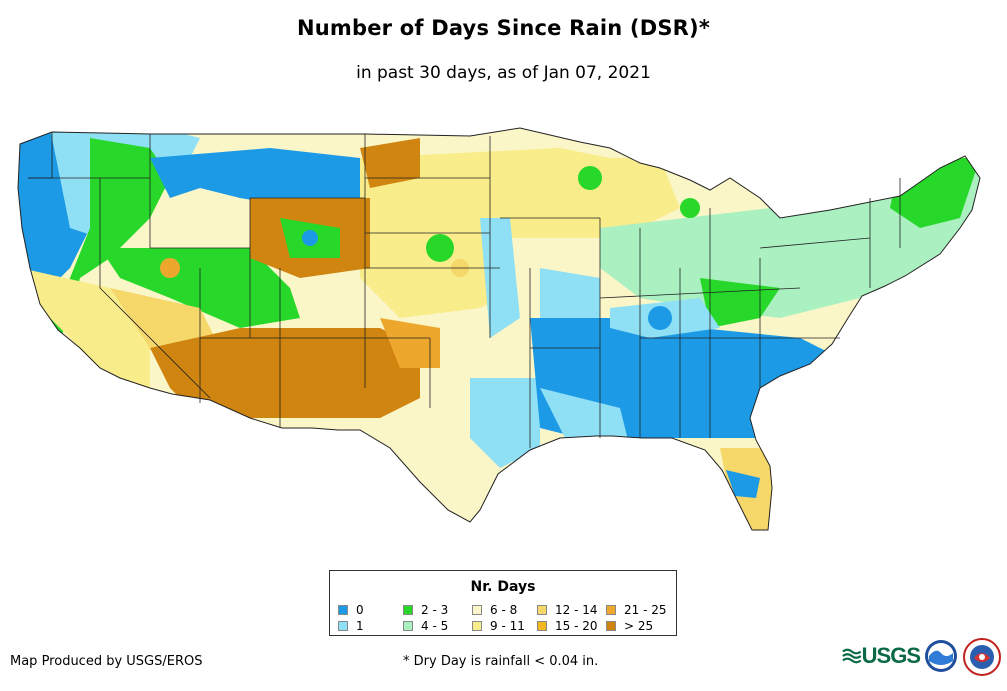 This screenshot has height=691, width=1007. I want to click on map-subtitle: in past 30 days, as of Jan 07, 2021, so click(503, 73).